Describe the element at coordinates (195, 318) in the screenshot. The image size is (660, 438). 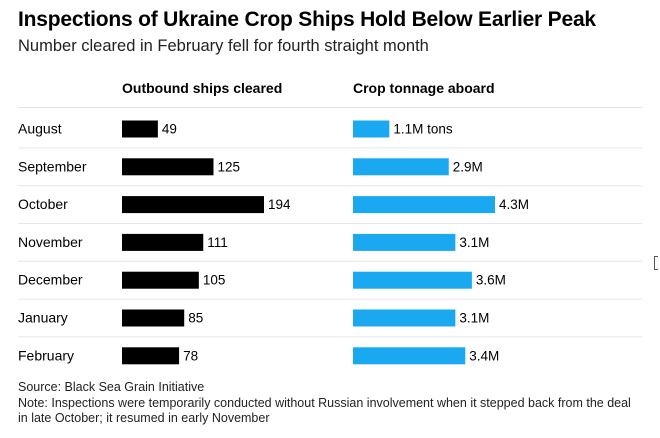
I see `ships-value-label: 85` at that location.